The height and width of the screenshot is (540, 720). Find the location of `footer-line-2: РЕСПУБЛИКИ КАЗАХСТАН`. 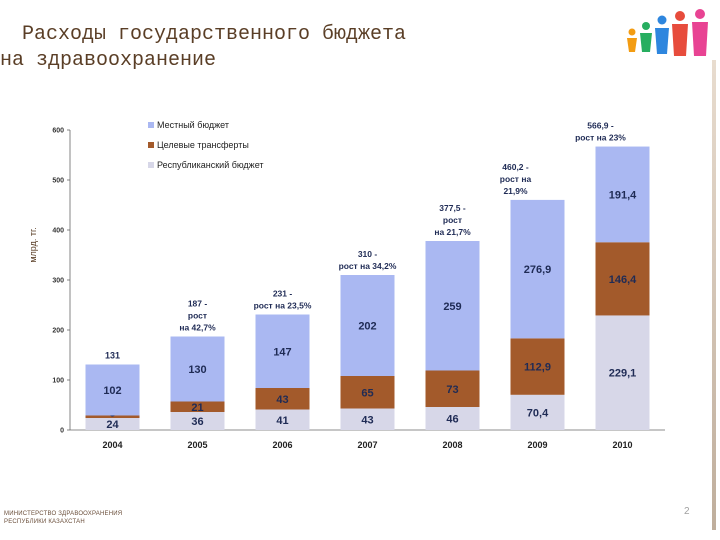

footer-line-2: РЕСПУБЛИКИ КАЗАХСТАН is located at coordinates (44, 522).